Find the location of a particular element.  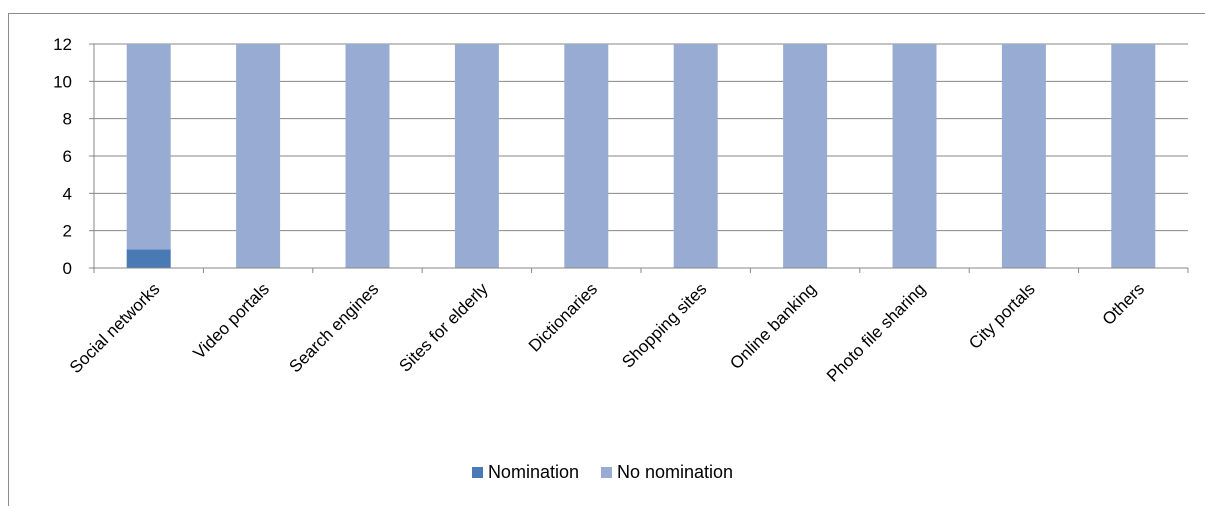

y-tick-label: 2 is located at coordinates (67, 231).